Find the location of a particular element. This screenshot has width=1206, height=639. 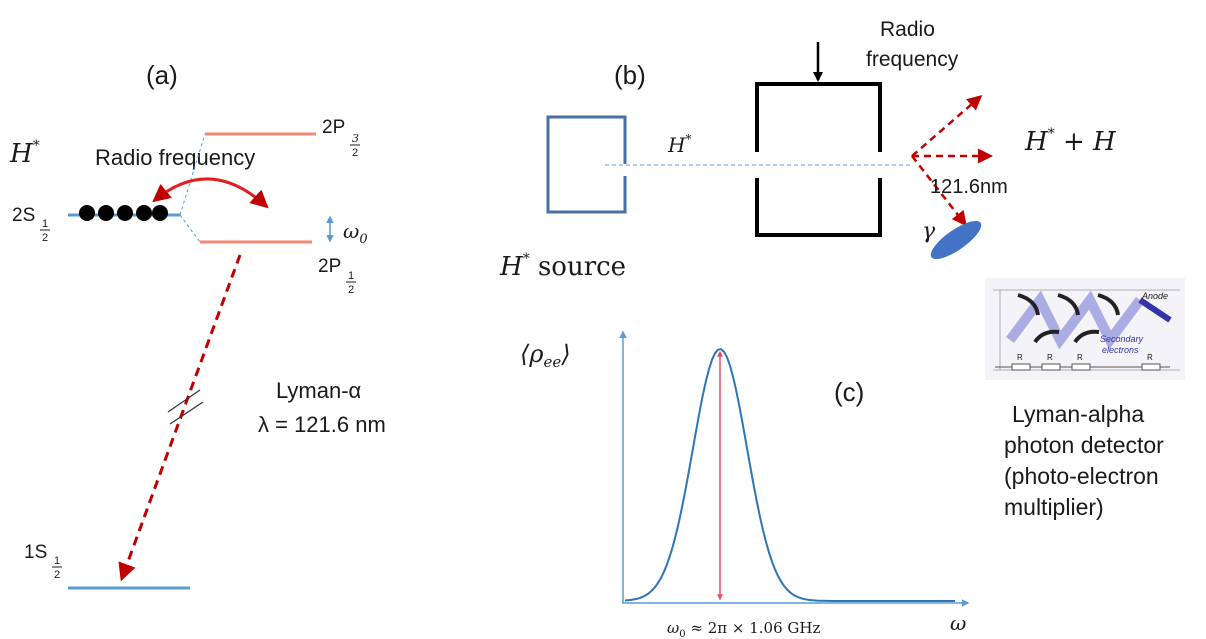

products-label: H* + H is located at coordinates (1070, 141).